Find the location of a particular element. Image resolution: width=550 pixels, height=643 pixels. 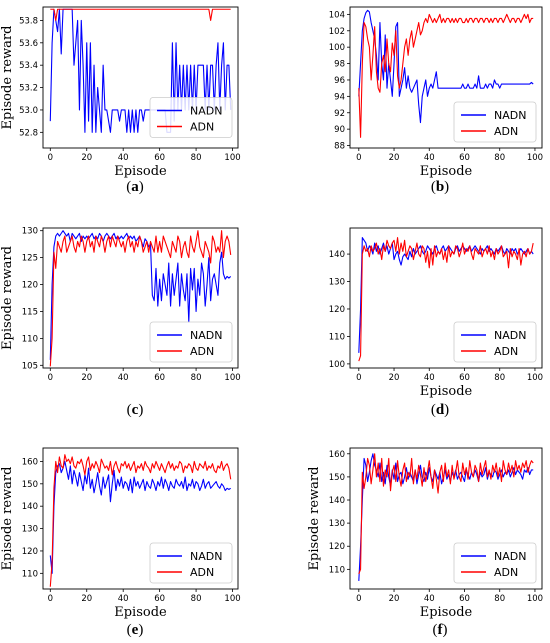

y-tick-label: 53.4 is located at coordinates (28, 66).